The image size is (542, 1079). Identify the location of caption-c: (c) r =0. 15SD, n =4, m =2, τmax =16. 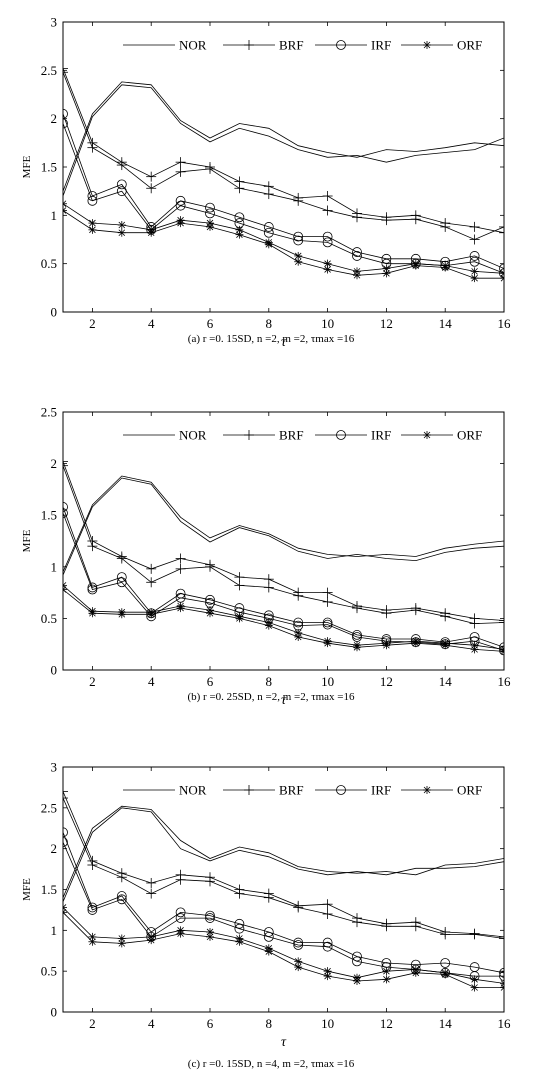
(271, 1064).